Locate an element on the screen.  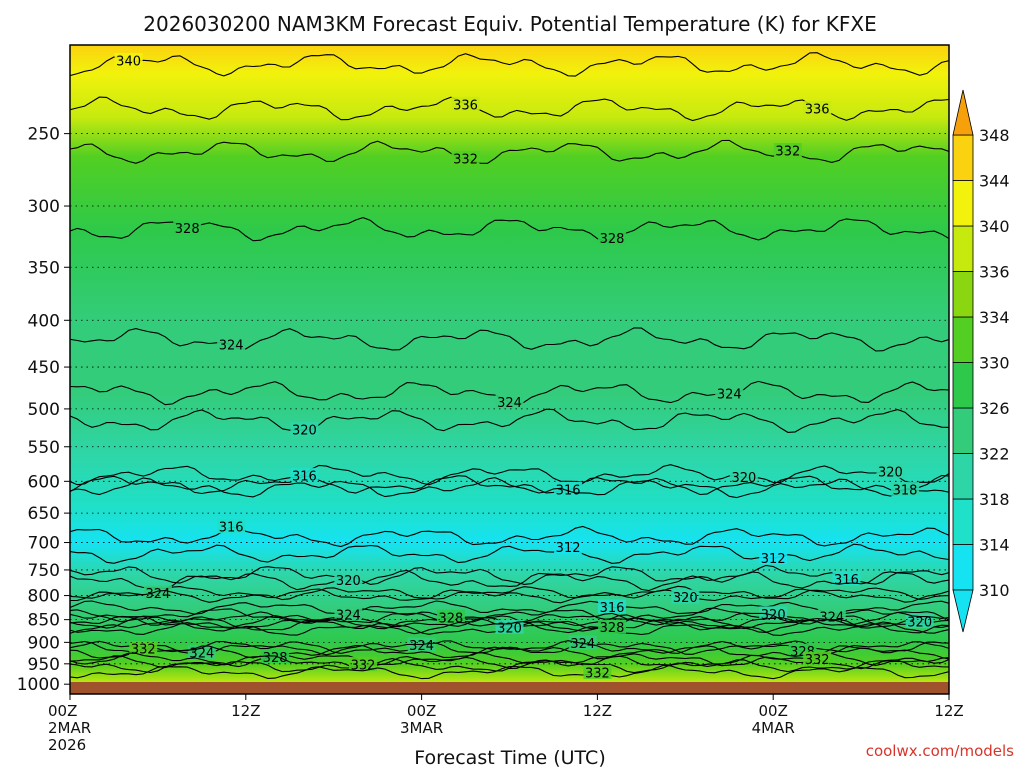
contour-label: 312 is located at coordinates (568, 548).